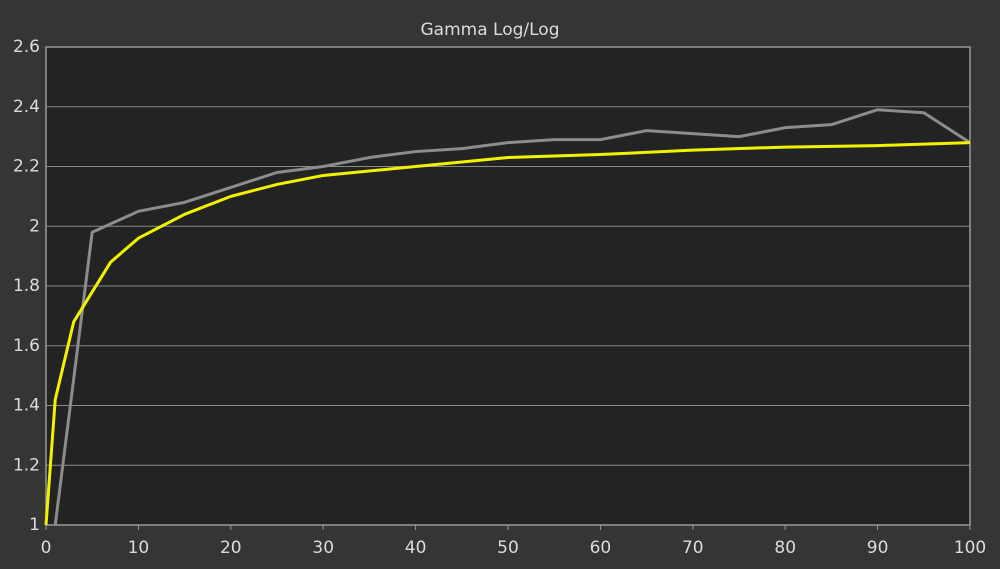  Describe the element at coordinates (26, 107) in the screenshot. I see `y-tick-label: 2.4` at that location.